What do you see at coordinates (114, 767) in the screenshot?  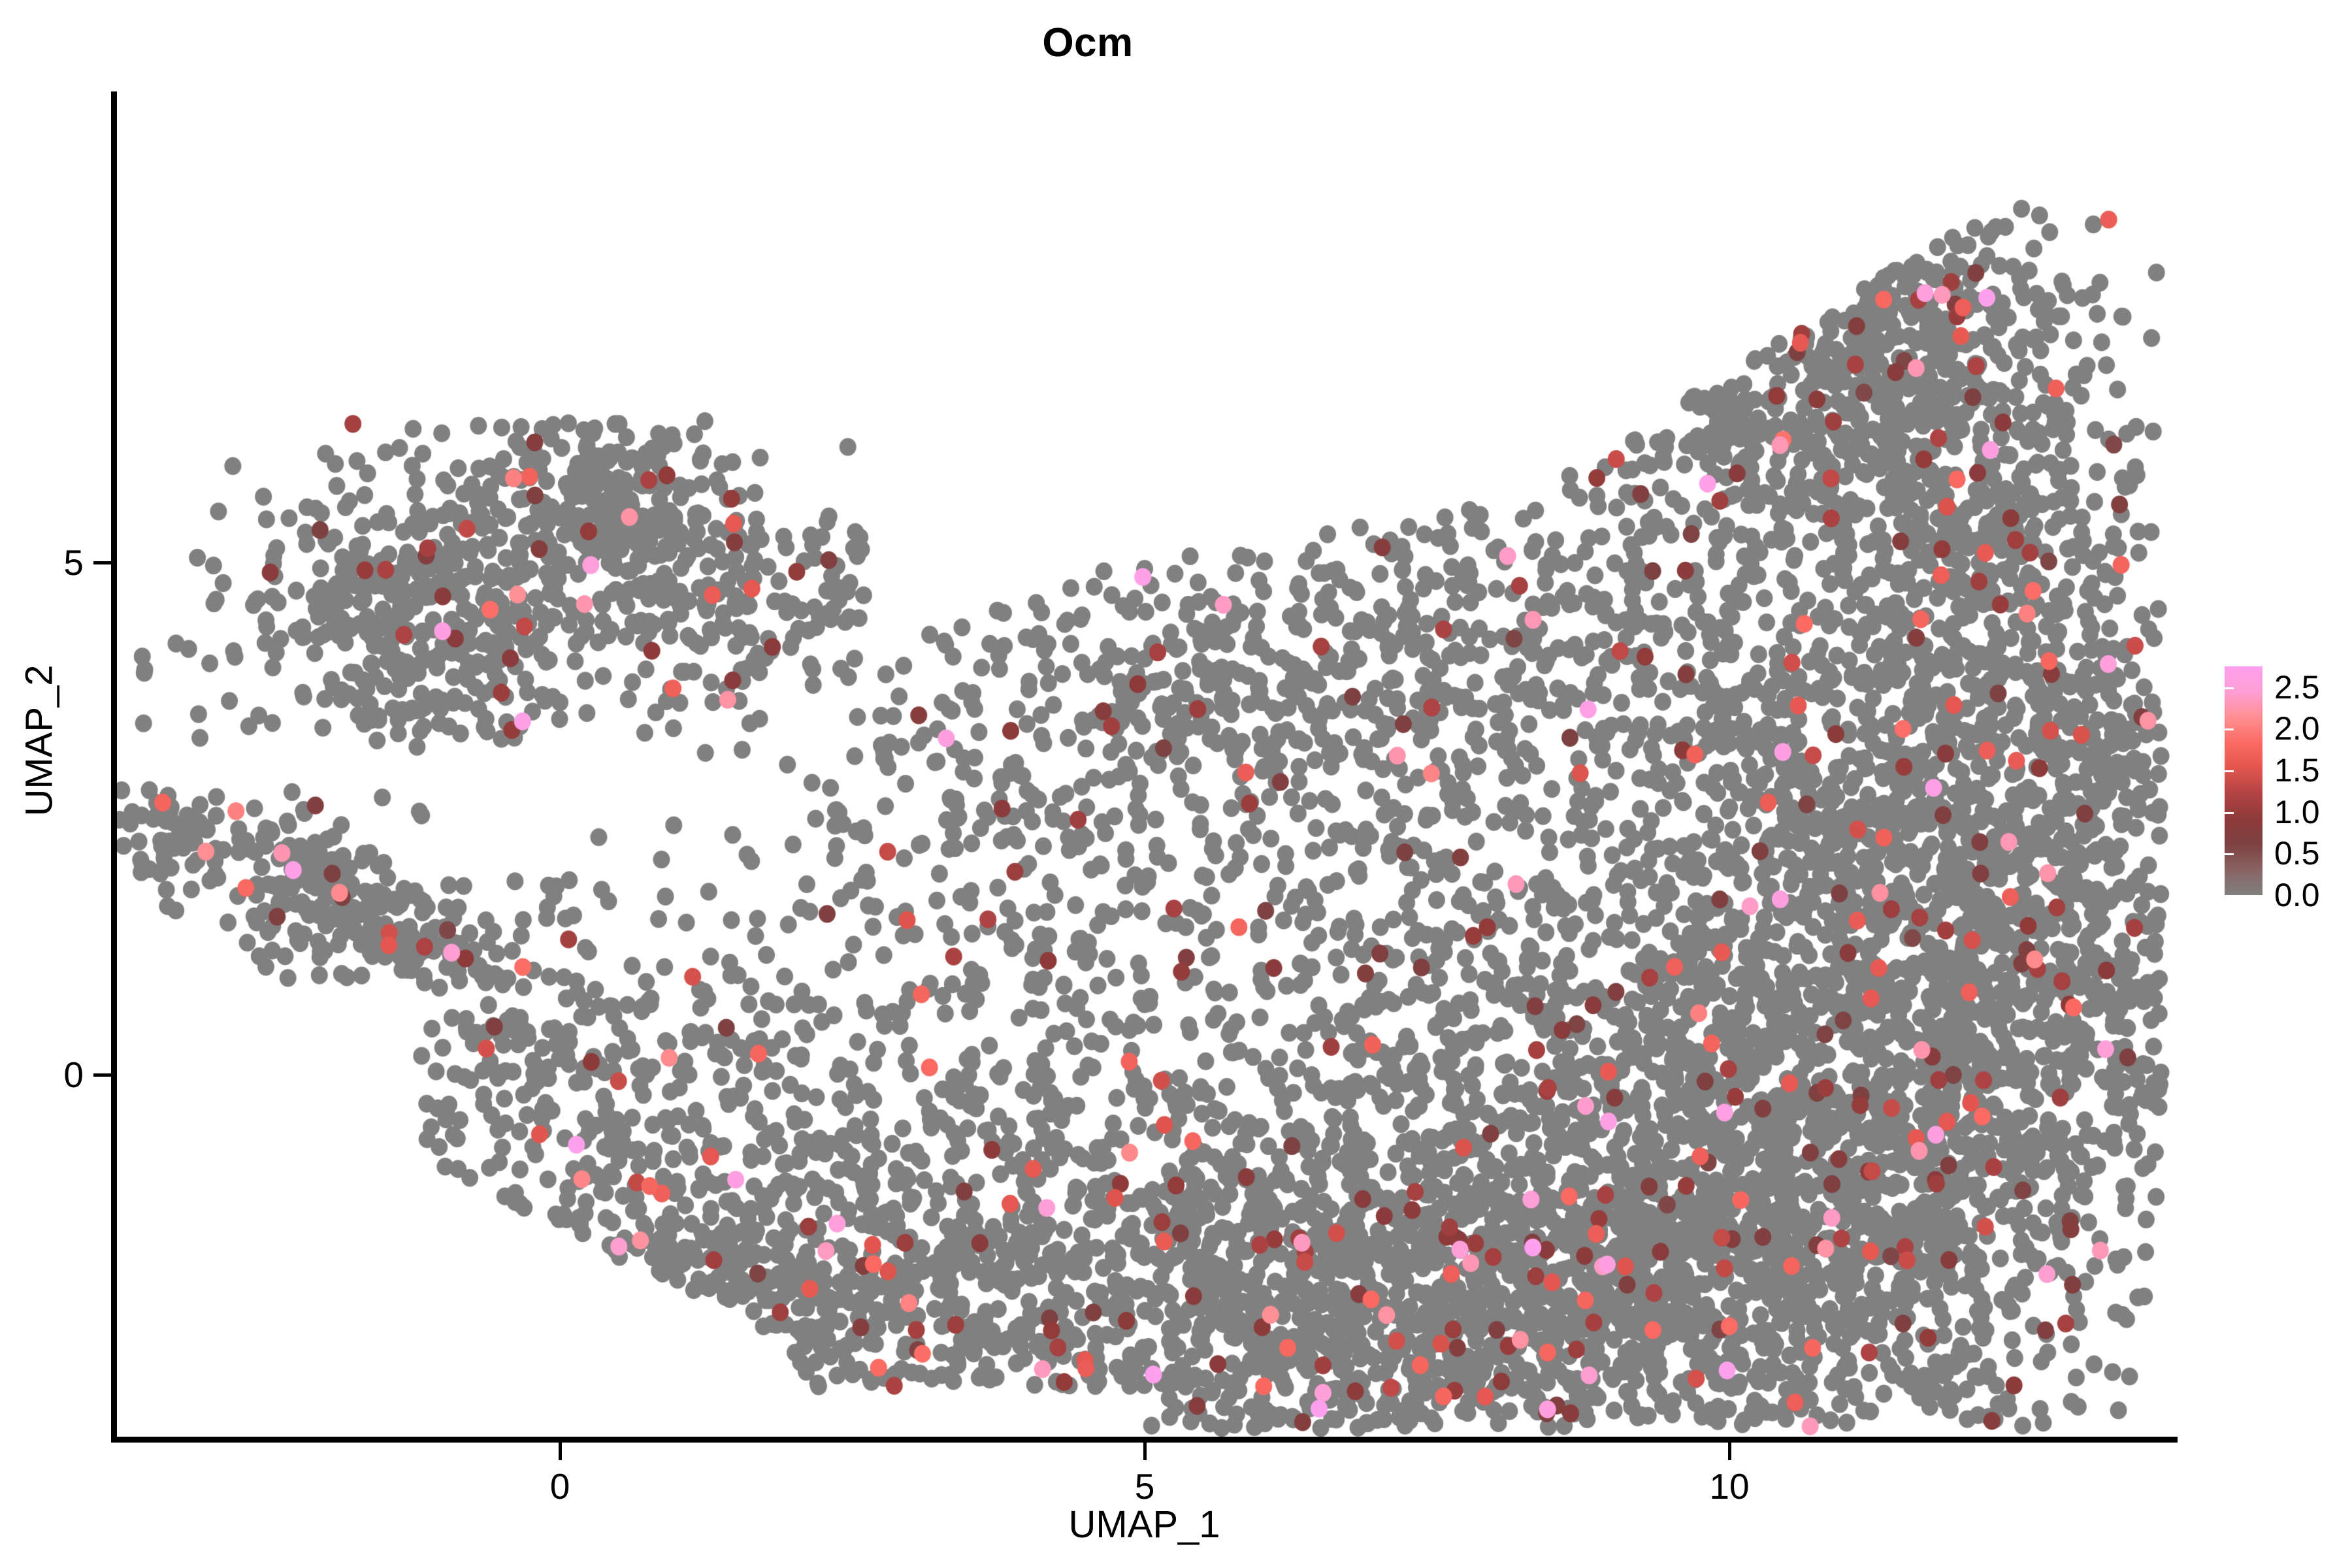 I see `y-axis-line` at bounding box center [114, 767].